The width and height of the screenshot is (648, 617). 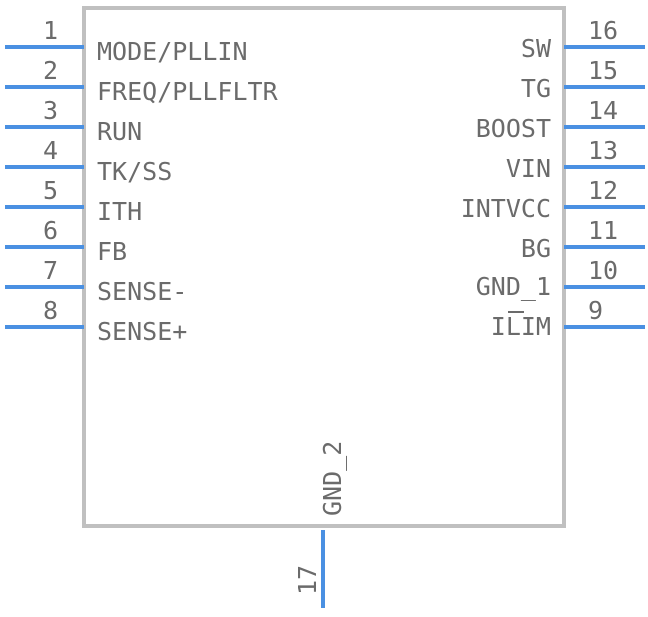 What do you see at coordinates (50, 30) in the screenshot?
I see `pin-number: 1` at bounding box center [50, 30].